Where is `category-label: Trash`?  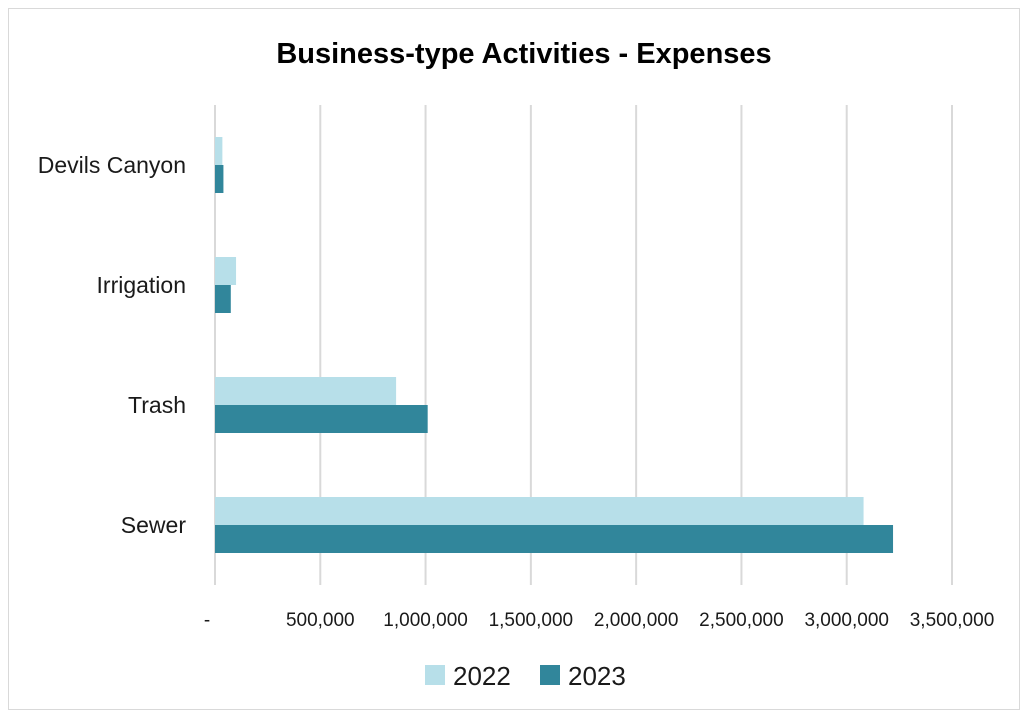
category-label: Trash is located at coordinates (157, 405).